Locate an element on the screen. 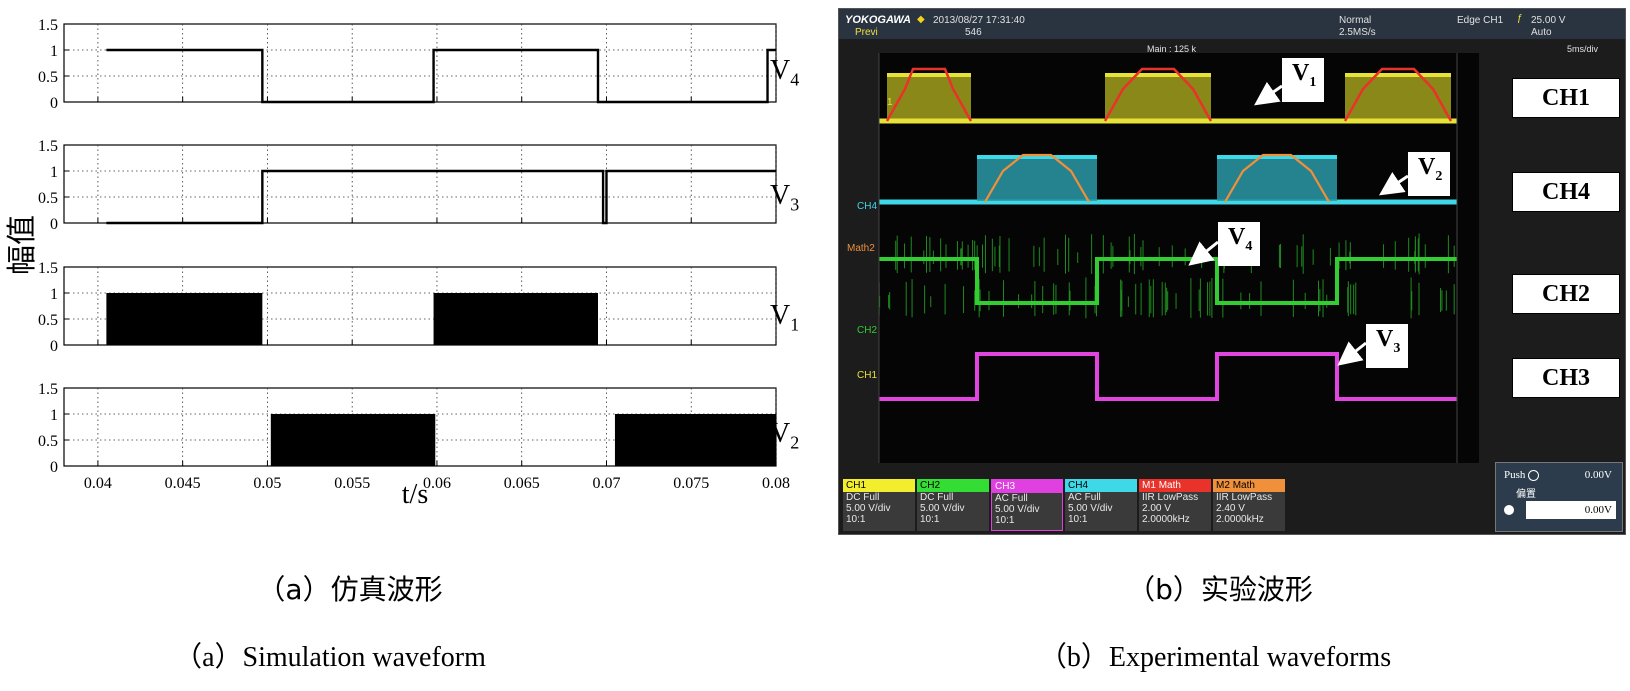  tile-ch3-coupling: AC Full is located at coordinates (1011, 498).